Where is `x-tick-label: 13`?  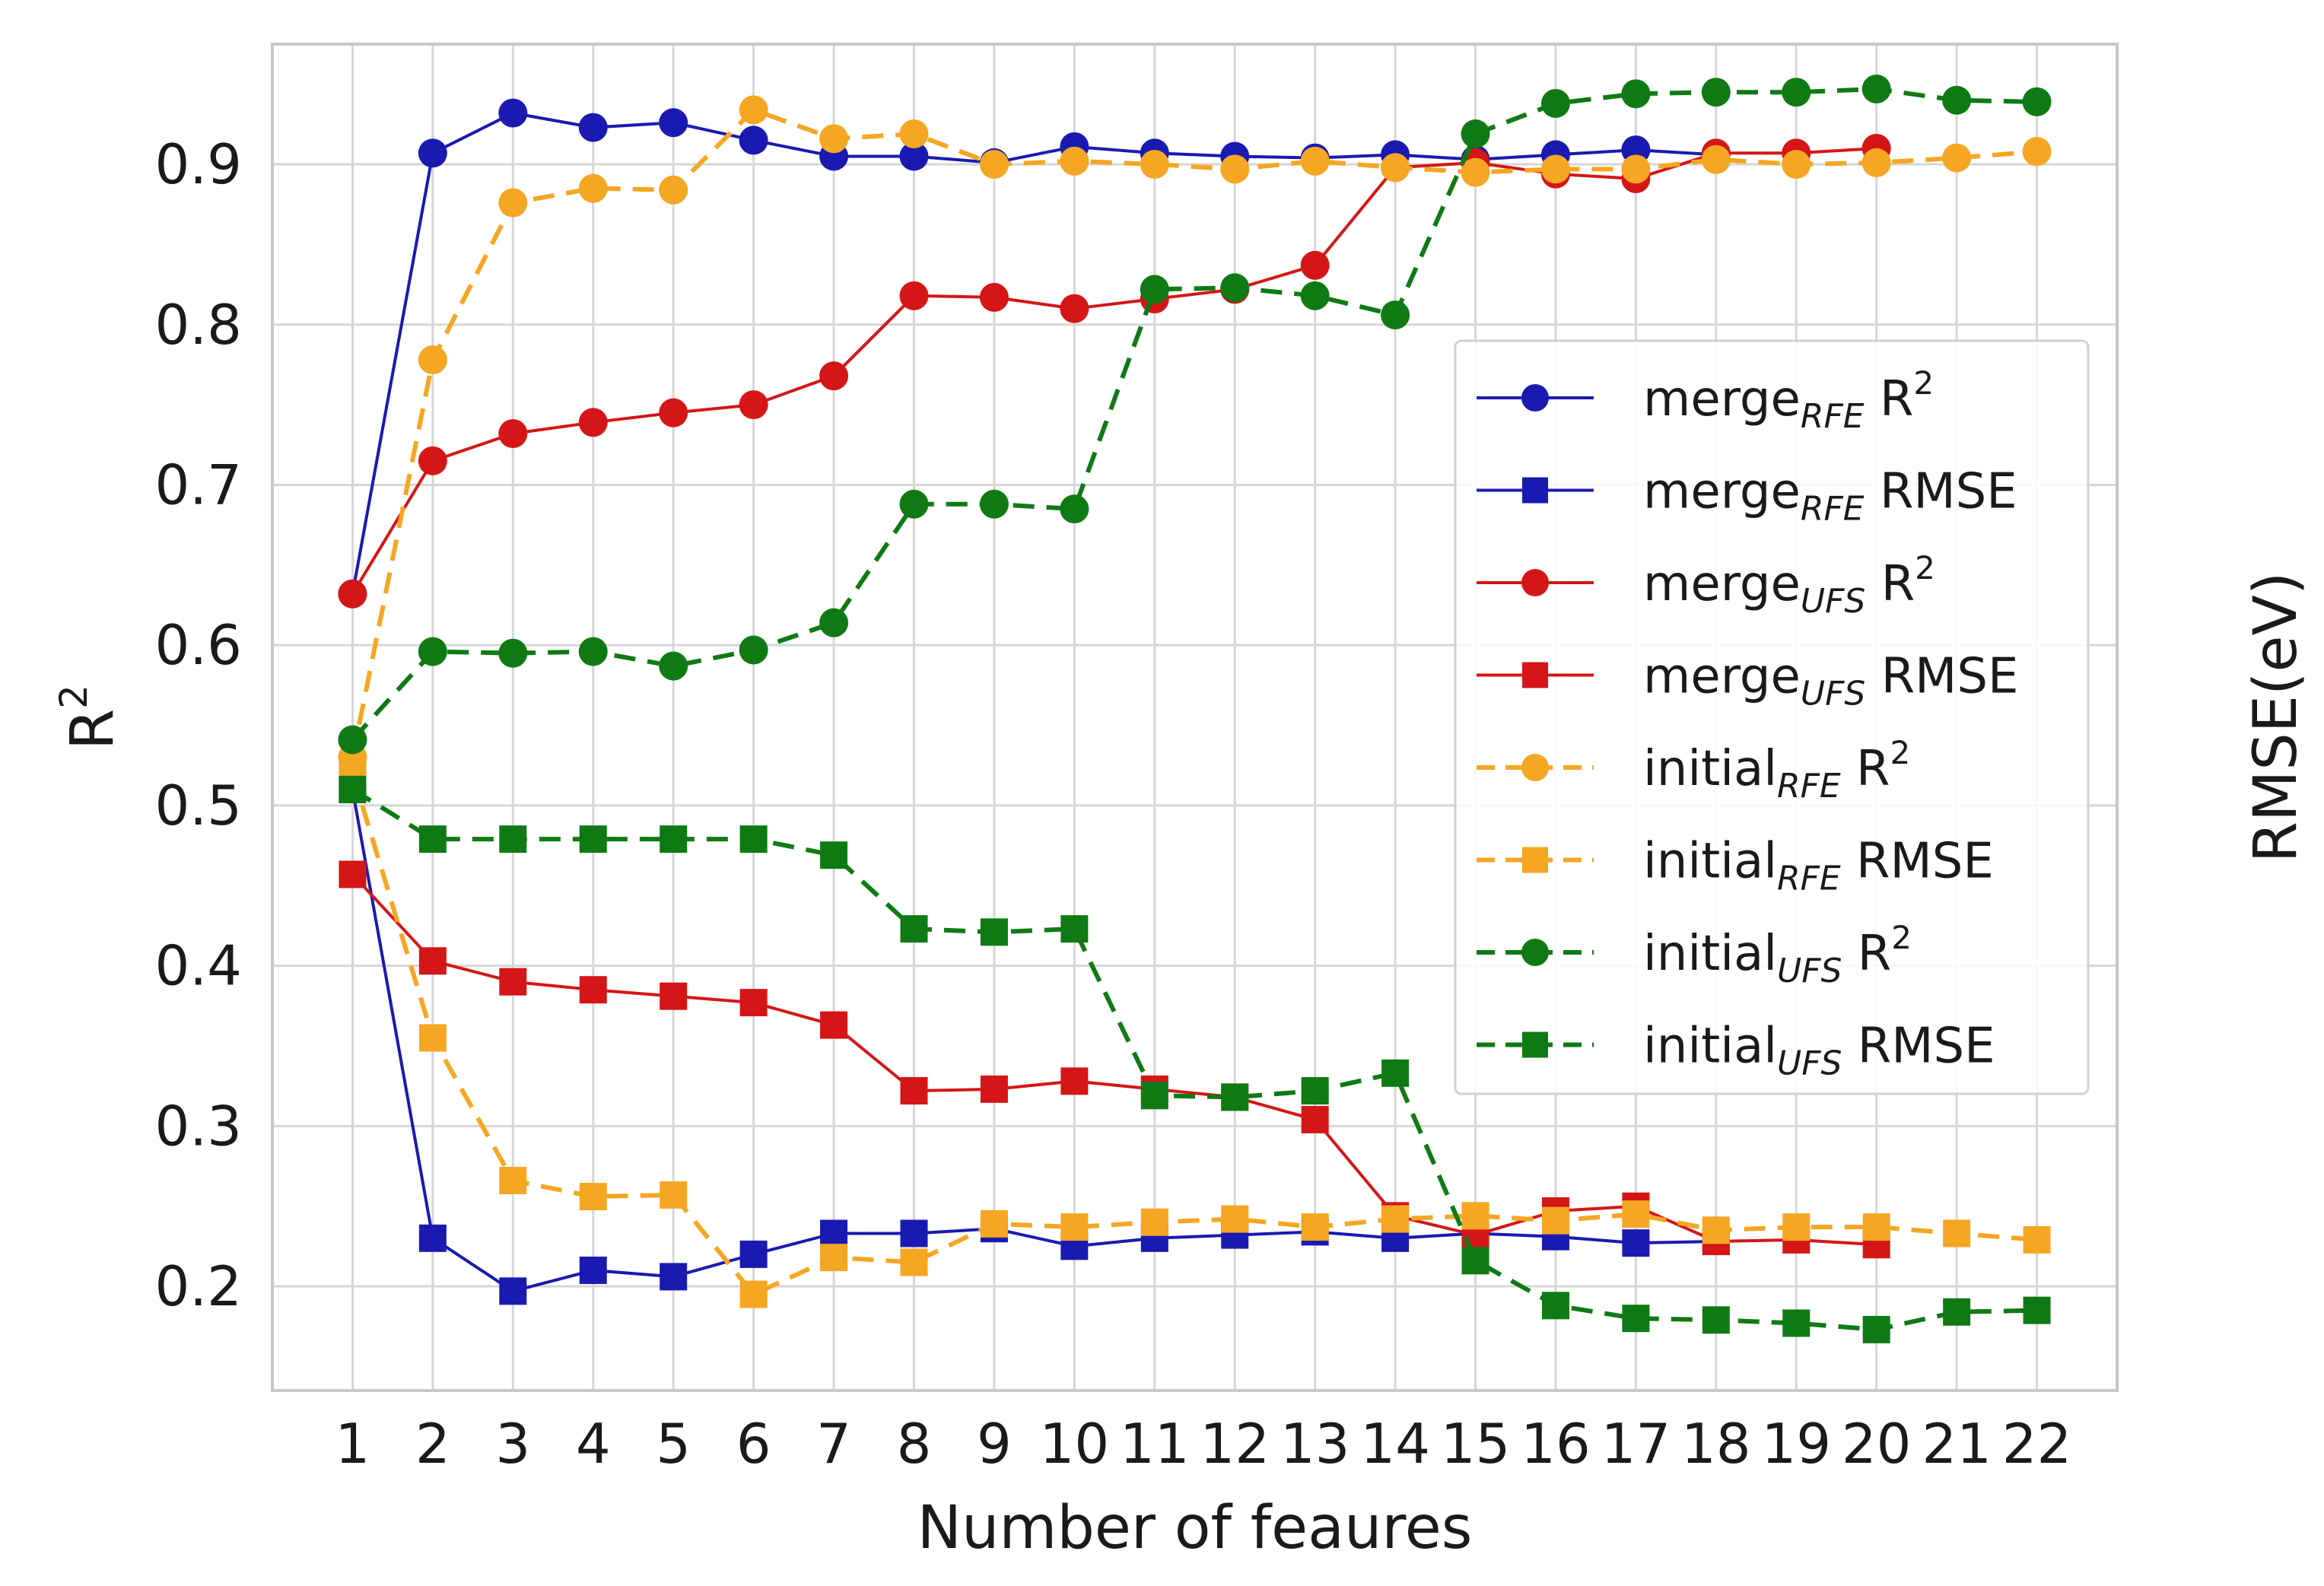 x-tick-label: 13 is located at coordinates (1315, 1444).